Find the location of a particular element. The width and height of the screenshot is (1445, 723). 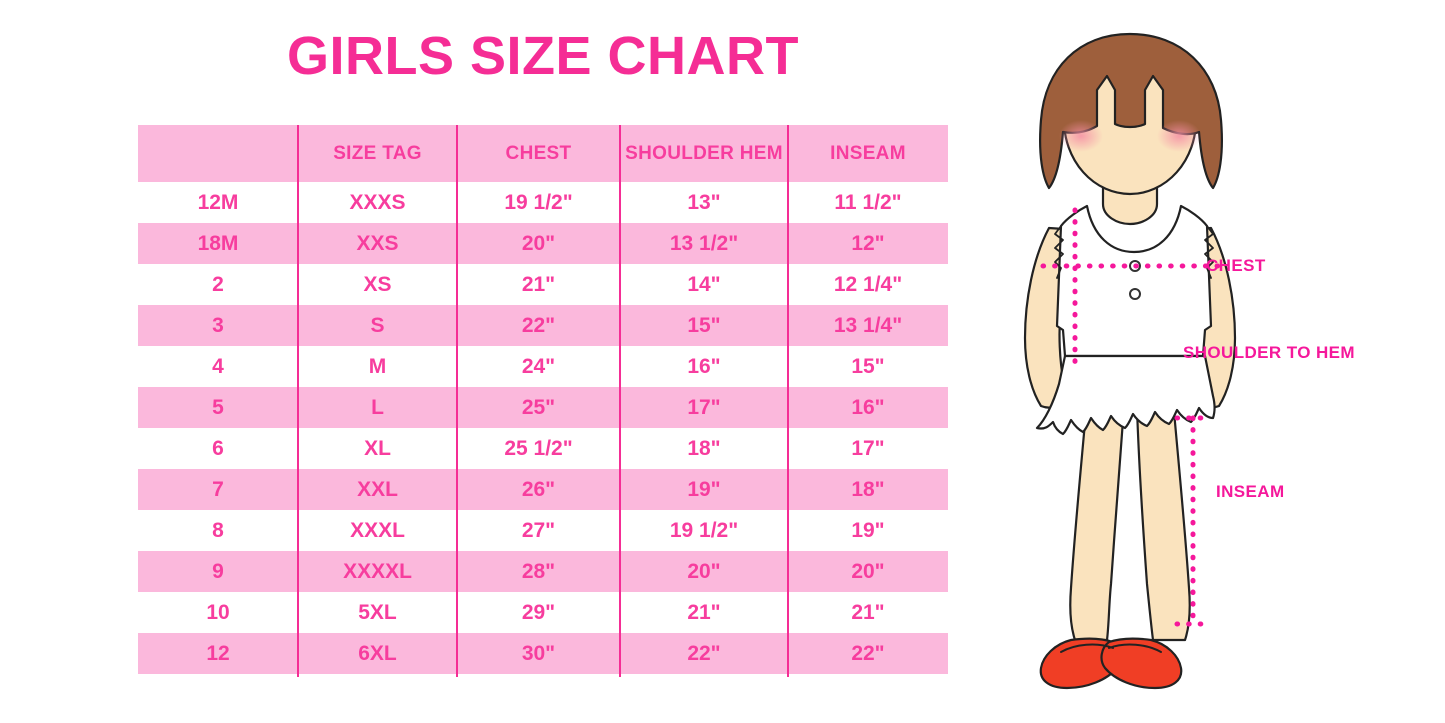

table-row: 12M XXXS 19 1/2" 13" 11 1/2" is located at coordinates (543, 202).